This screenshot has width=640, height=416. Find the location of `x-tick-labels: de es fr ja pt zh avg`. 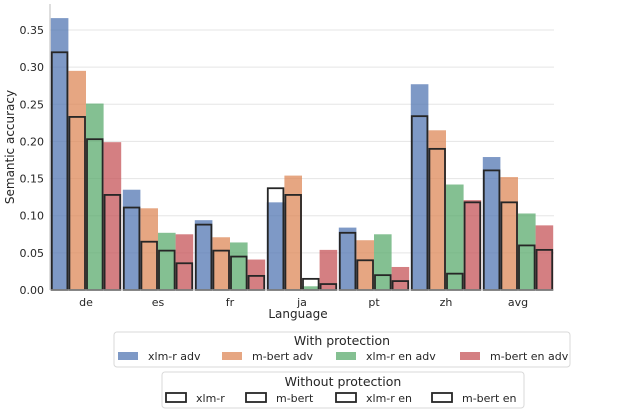

x-tick-labels: de es fr ja pt zh avg is located at coordinates (303, 302).